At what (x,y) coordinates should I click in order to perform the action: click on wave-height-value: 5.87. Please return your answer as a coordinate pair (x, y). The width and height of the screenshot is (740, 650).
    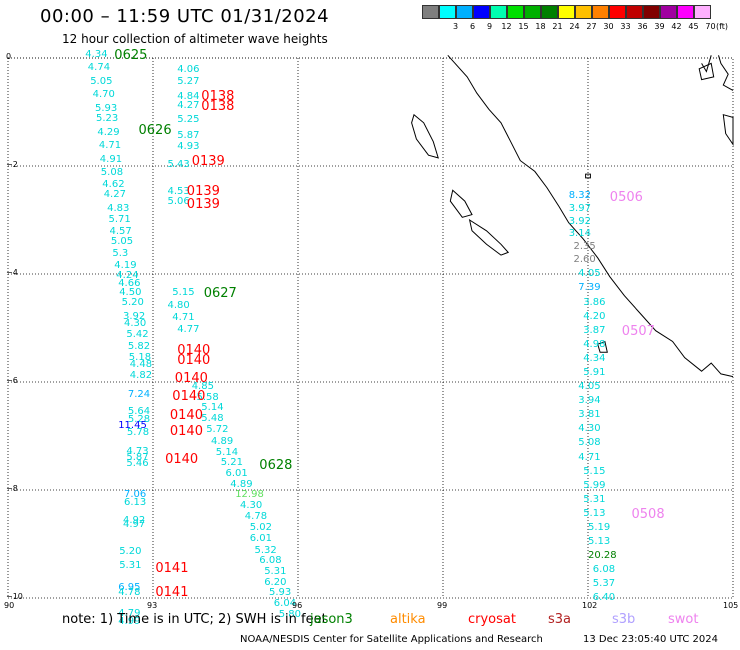
    Looking at the image, I should click on (188, 135).